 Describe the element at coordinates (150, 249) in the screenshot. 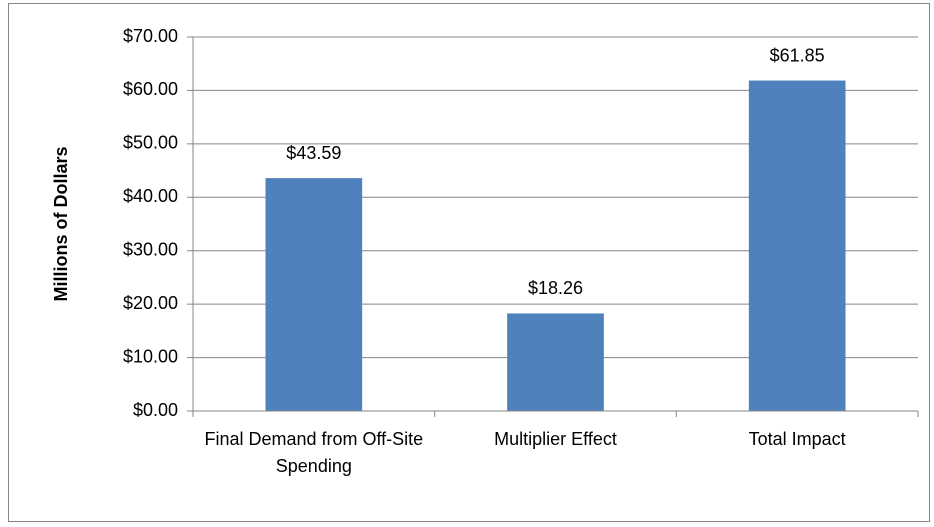

I see `y-tick-label: $30.00` at that location.